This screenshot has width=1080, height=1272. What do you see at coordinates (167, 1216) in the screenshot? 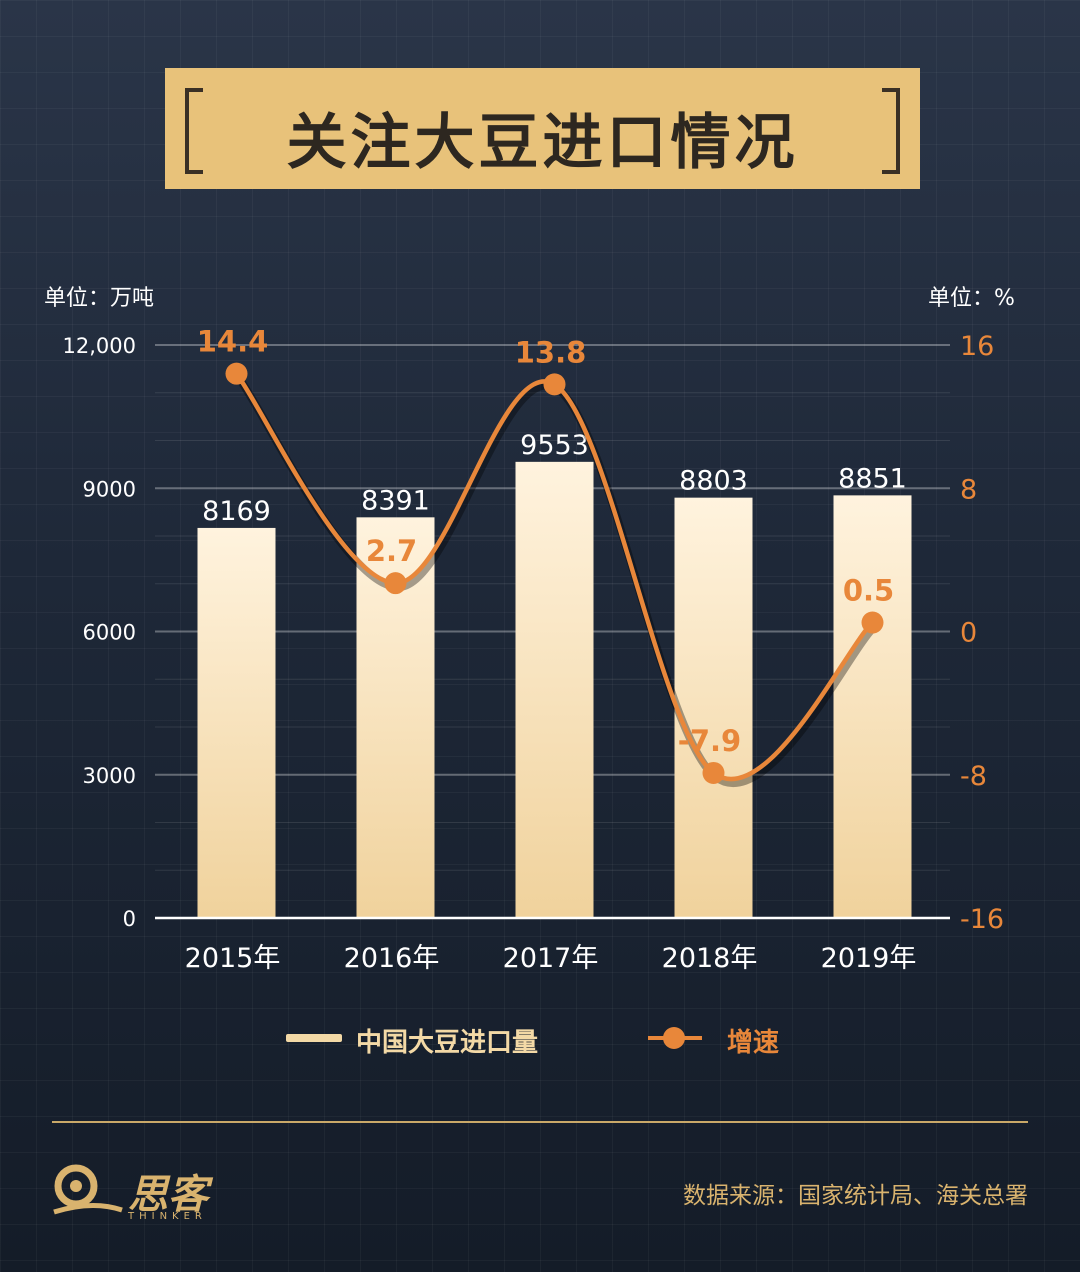
I see `logo-subtitle: THINKER` at bounding box center [167, 1216].